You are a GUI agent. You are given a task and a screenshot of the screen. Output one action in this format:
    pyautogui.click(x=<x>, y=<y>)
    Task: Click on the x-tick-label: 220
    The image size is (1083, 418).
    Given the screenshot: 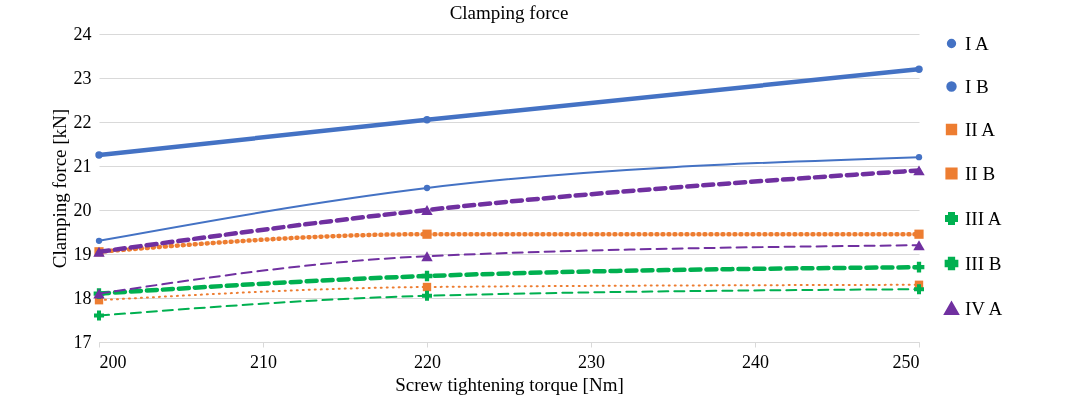 What is the action you would take?
    pyautogui.click(x=427, y=361)
    